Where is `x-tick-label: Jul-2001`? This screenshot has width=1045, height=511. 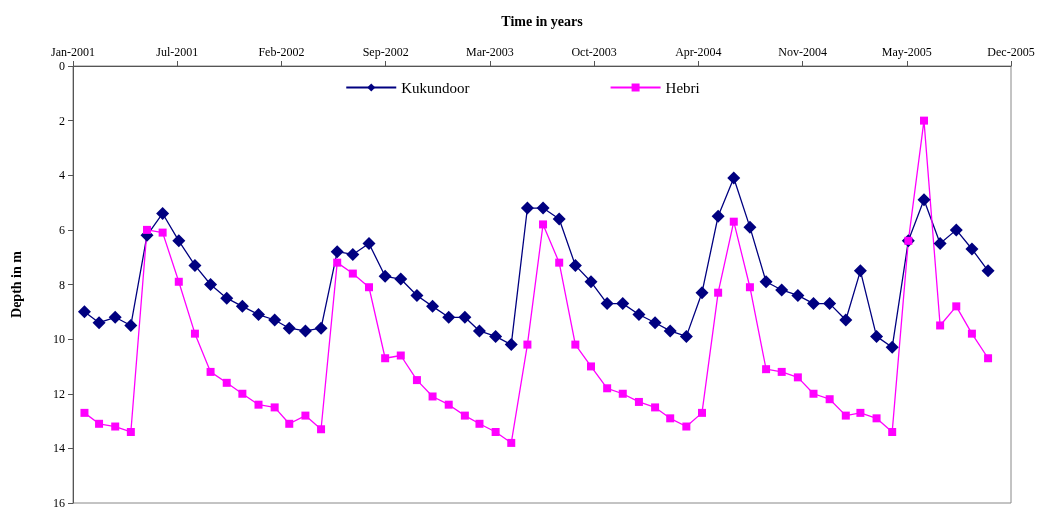
x-tick-label: Jul-2001 is located at coordinates (177, 52).